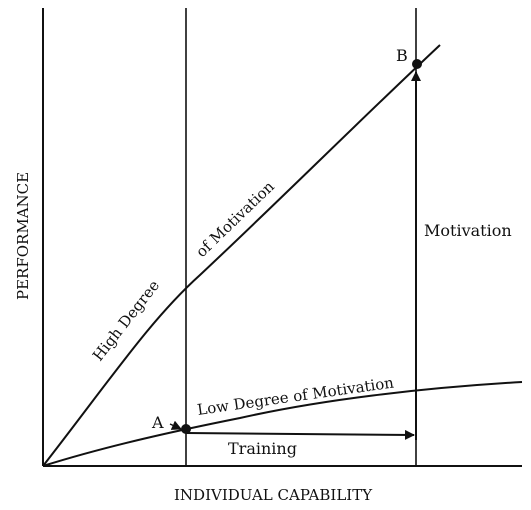  What do you see at coordinates (402, 55) in the screenshot?
I see `point-b-label: B` at bounding box center [402, 55].